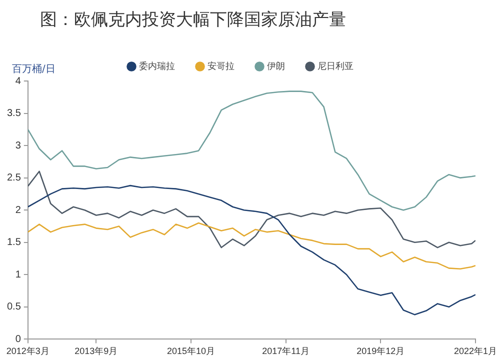 Image resolution: width=500 pixels, height=364 pixels. Describe the element at coordinates (18, 274) in the screenshot. I see `y-tick-label: 1` at that location.